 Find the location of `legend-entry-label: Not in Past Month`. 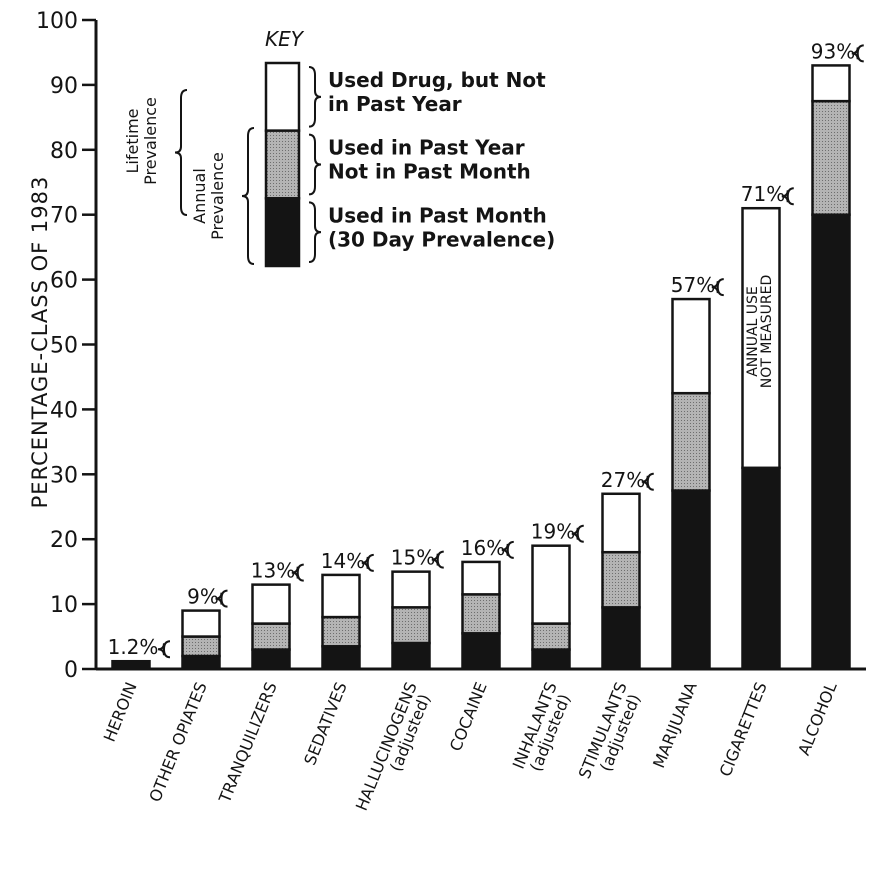

legend-entry-label: Not in Past Month is located at coordinates (429, 172).